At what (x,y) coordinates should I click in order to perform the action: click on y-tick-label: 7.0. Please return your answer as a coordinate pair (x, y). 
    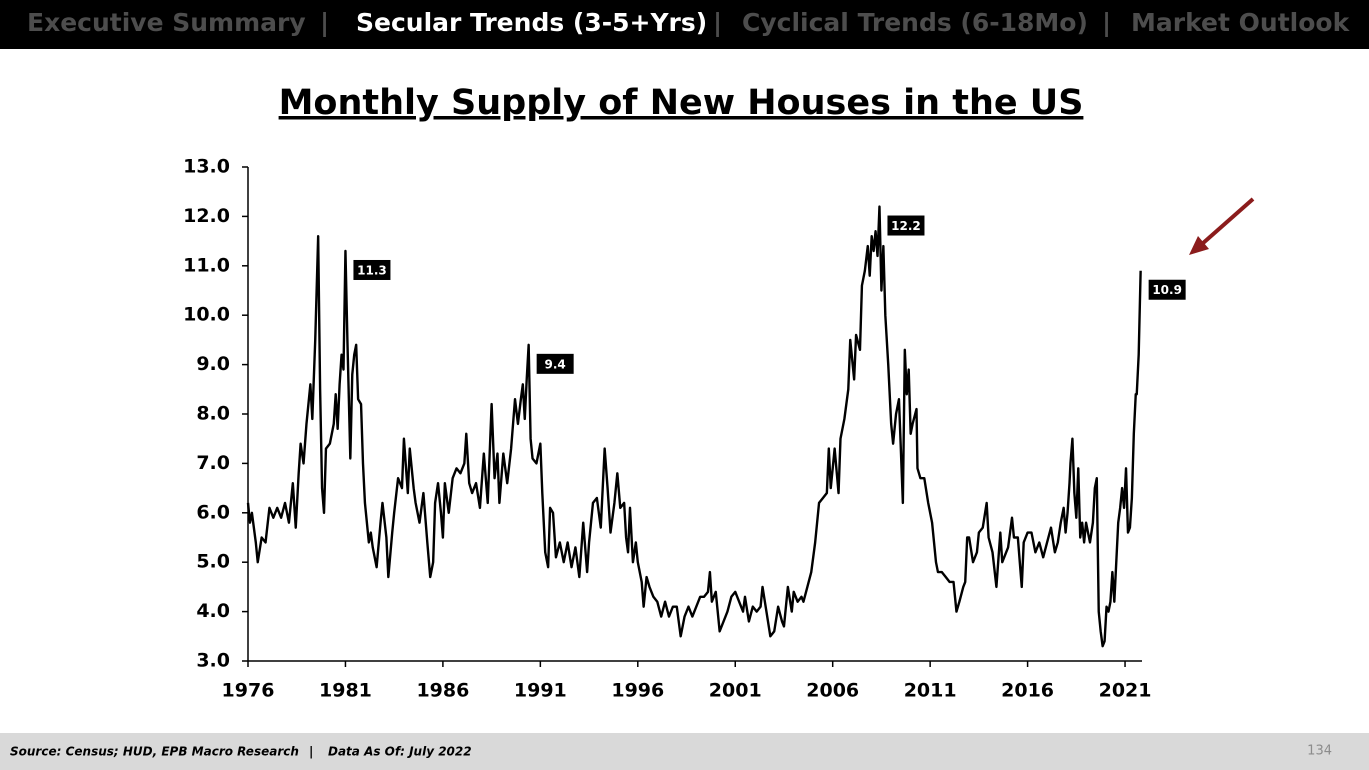
    Looking at the image, I should click on (213, 463).